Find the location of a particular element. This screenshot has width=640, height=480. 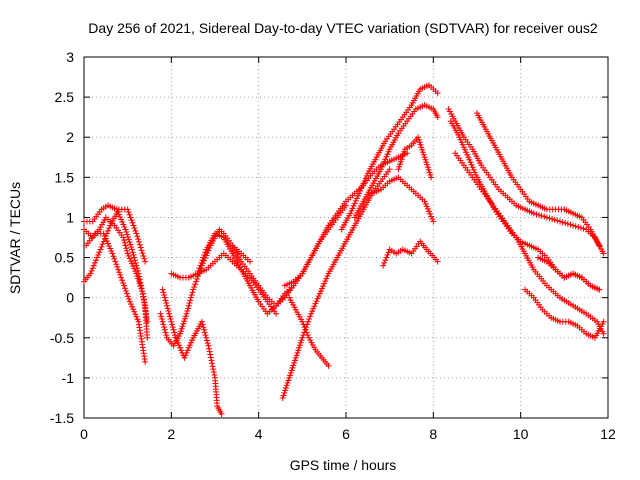

x-tick-label: 8 is located at coordinates (433, 434).